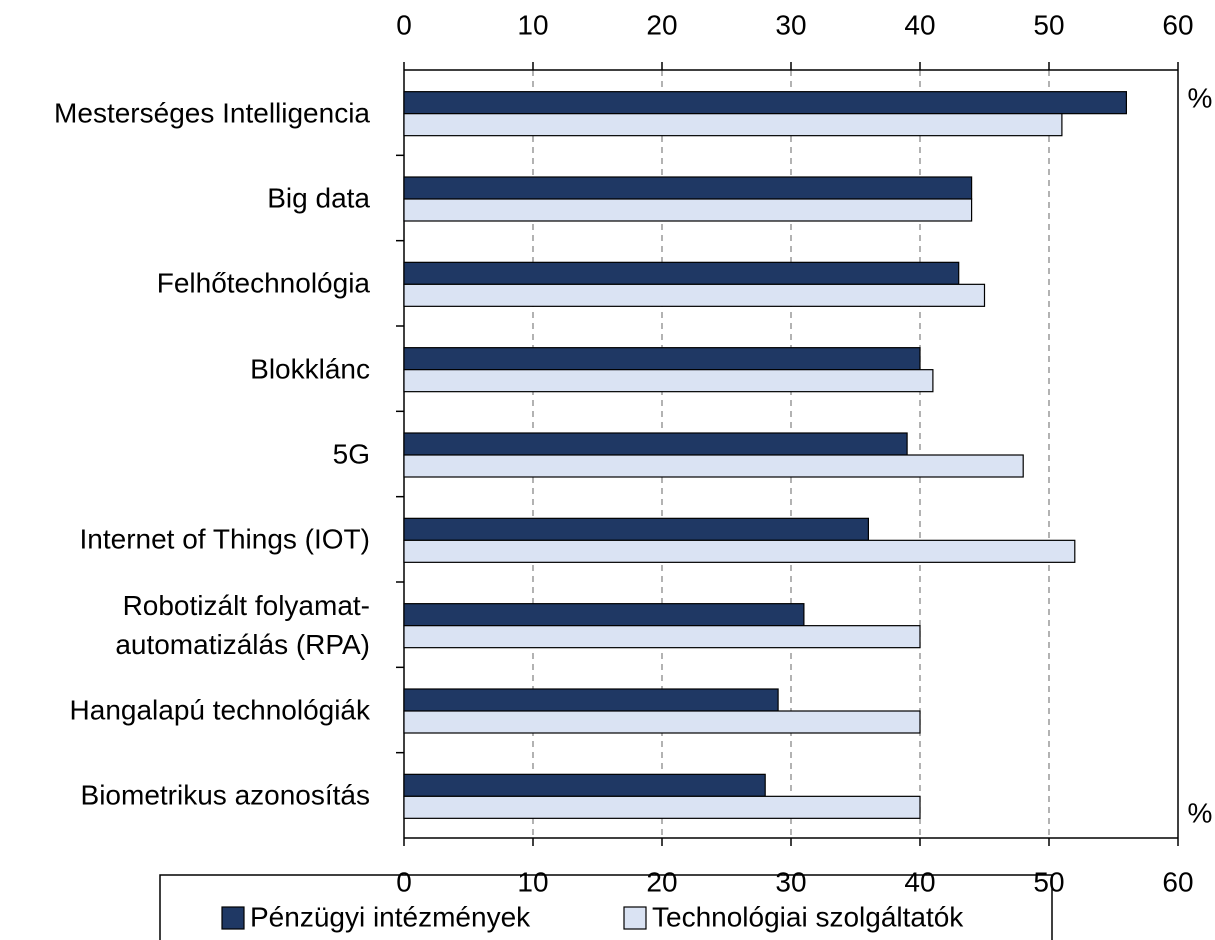  I want to click on category-label: Hangalapú technológiák, so click(219, 710).